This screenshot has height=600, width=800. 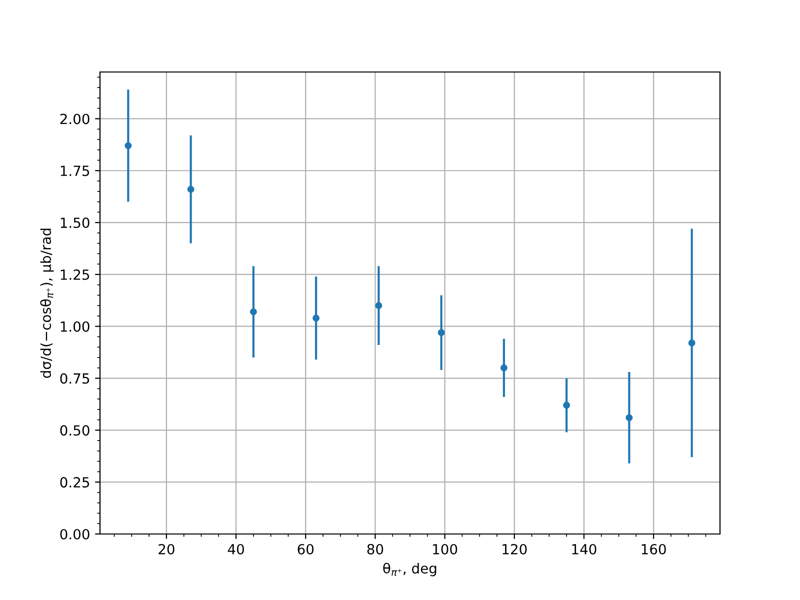 I want to click on x-tick-label: 120, so click(x=514, y=549).